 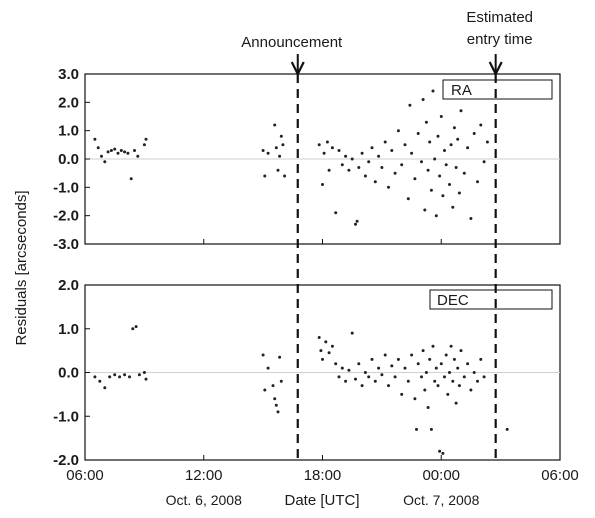 I want to click on x-axis-label: Date [UTC], so click(x=321, y=500).